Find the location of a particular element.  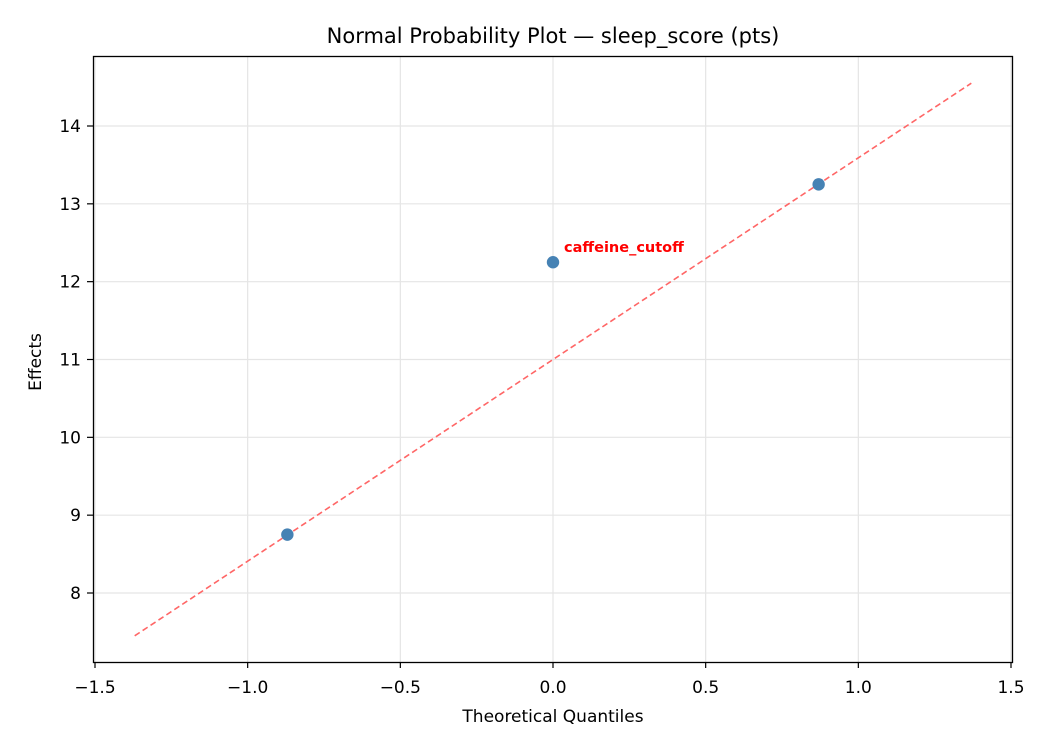

y-tick-label: 13 is located at coordinates (70, 205).